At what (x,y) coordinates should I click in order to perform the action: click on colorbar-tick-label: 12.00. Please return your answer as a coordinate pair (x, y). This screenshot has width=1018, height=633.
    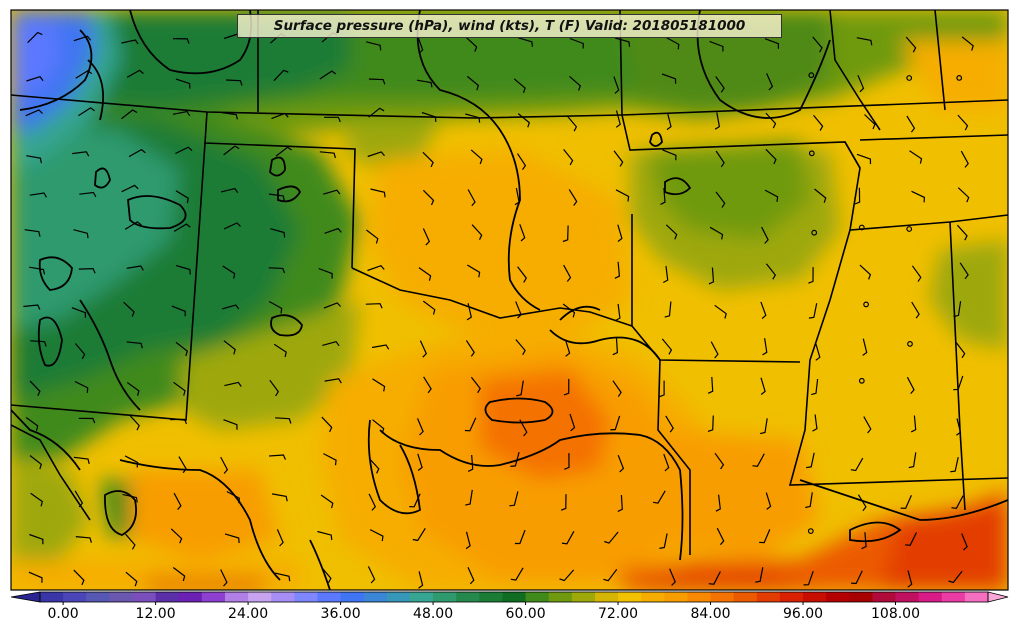
    Looking at the image, I should click on (156, 614).